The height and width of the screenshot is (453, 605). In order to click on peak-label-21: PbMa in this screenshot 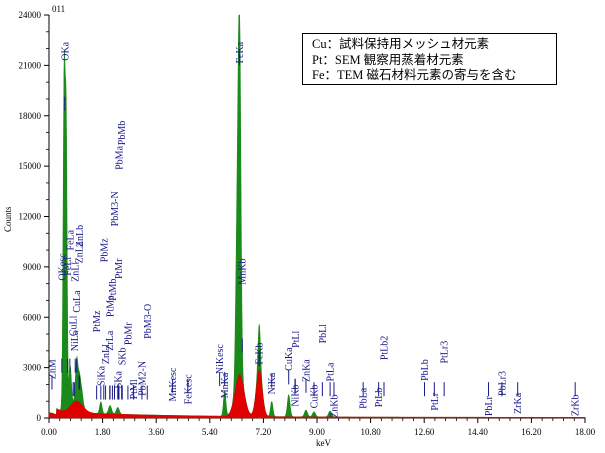, I will do `click(119, 157)`.